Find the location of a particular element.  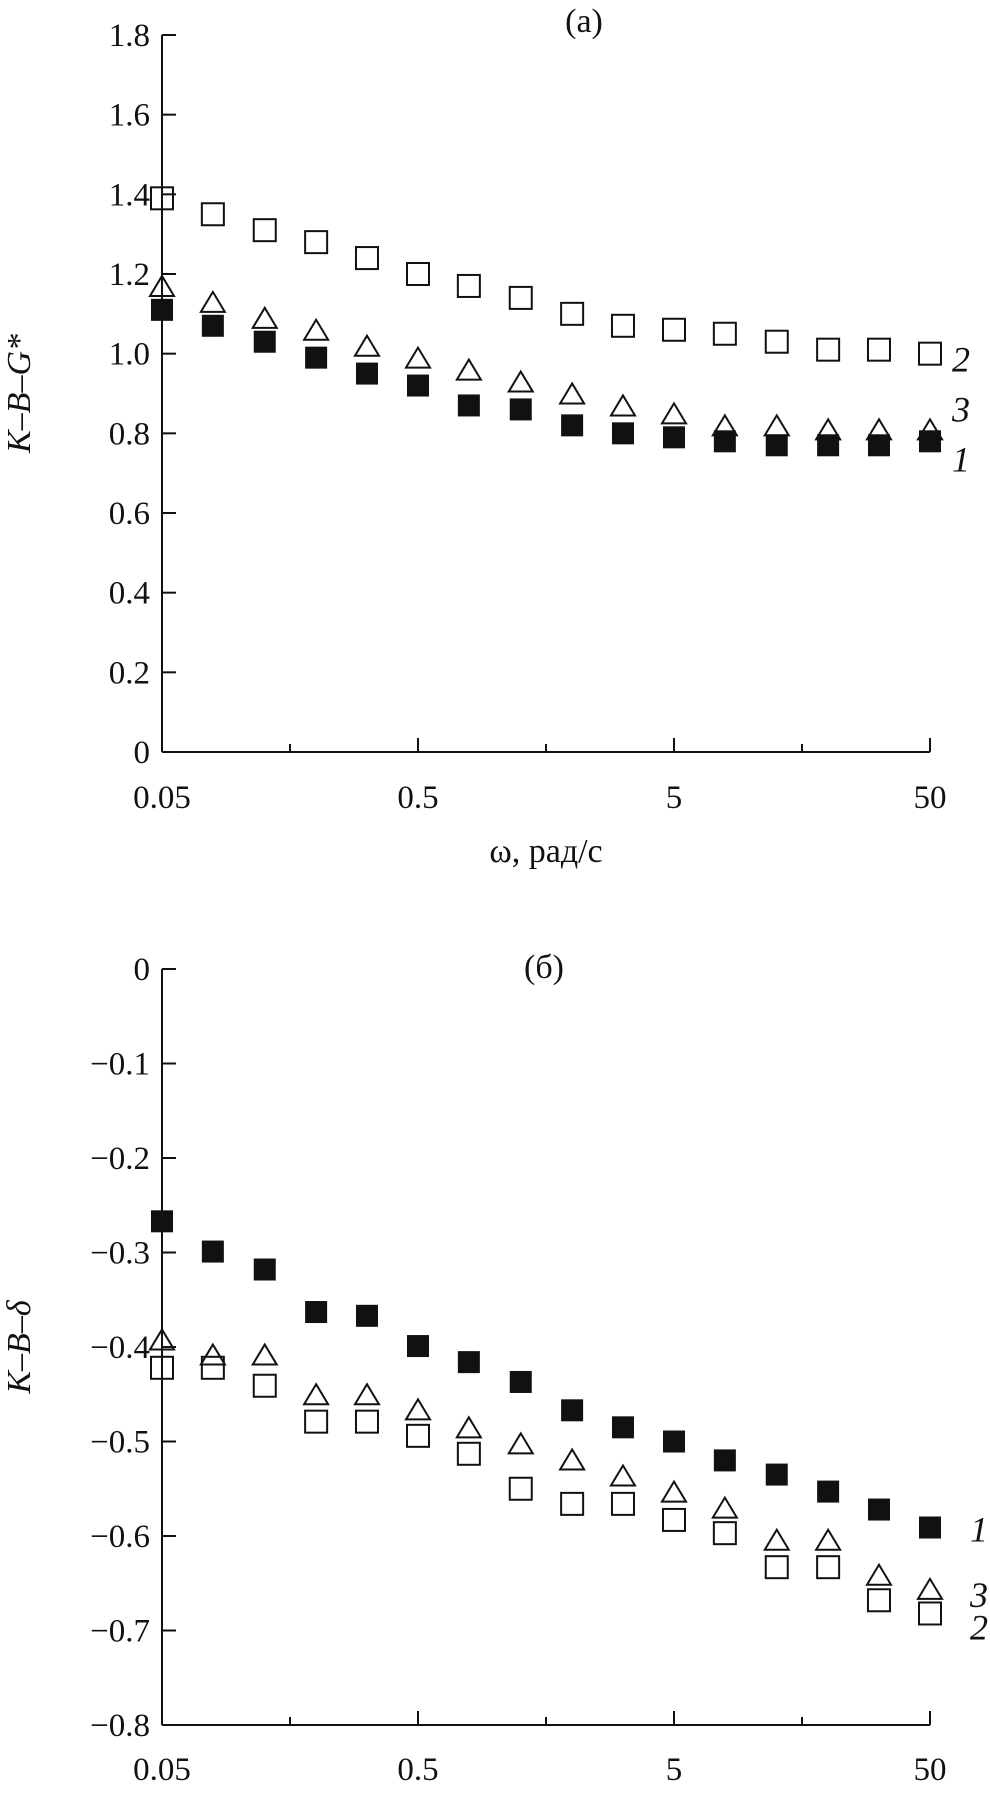

y-tick-label: 1.0 is located at coordinates (129, 355).